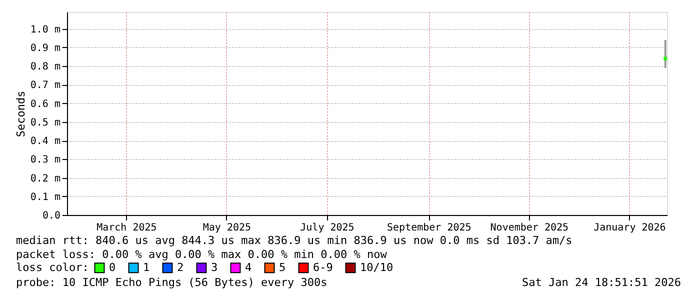 This screenshot has height=297, width=697. What do you see at coordinates (529, 228) in the screenshot?
I see `x-tick-label: November 2025` at bounding box center [529, 228].